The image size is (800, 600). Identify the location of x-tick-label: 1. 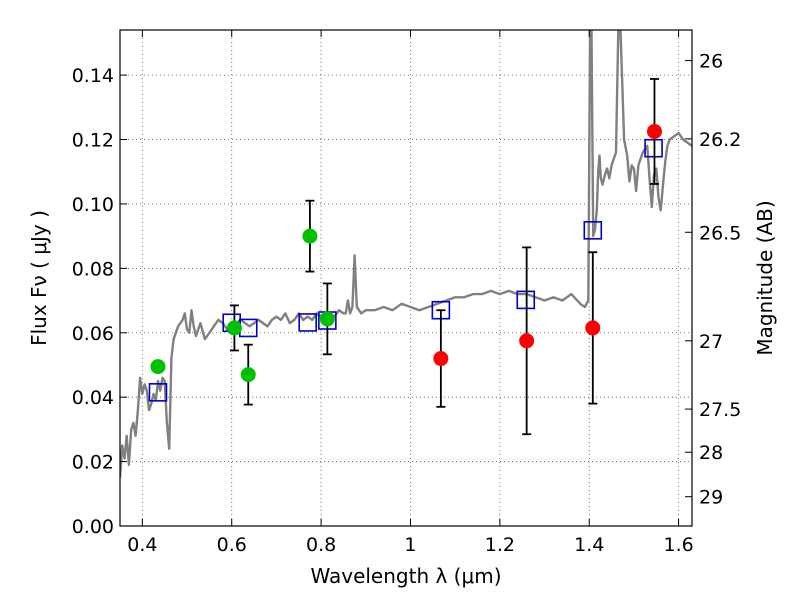
(410, 545).